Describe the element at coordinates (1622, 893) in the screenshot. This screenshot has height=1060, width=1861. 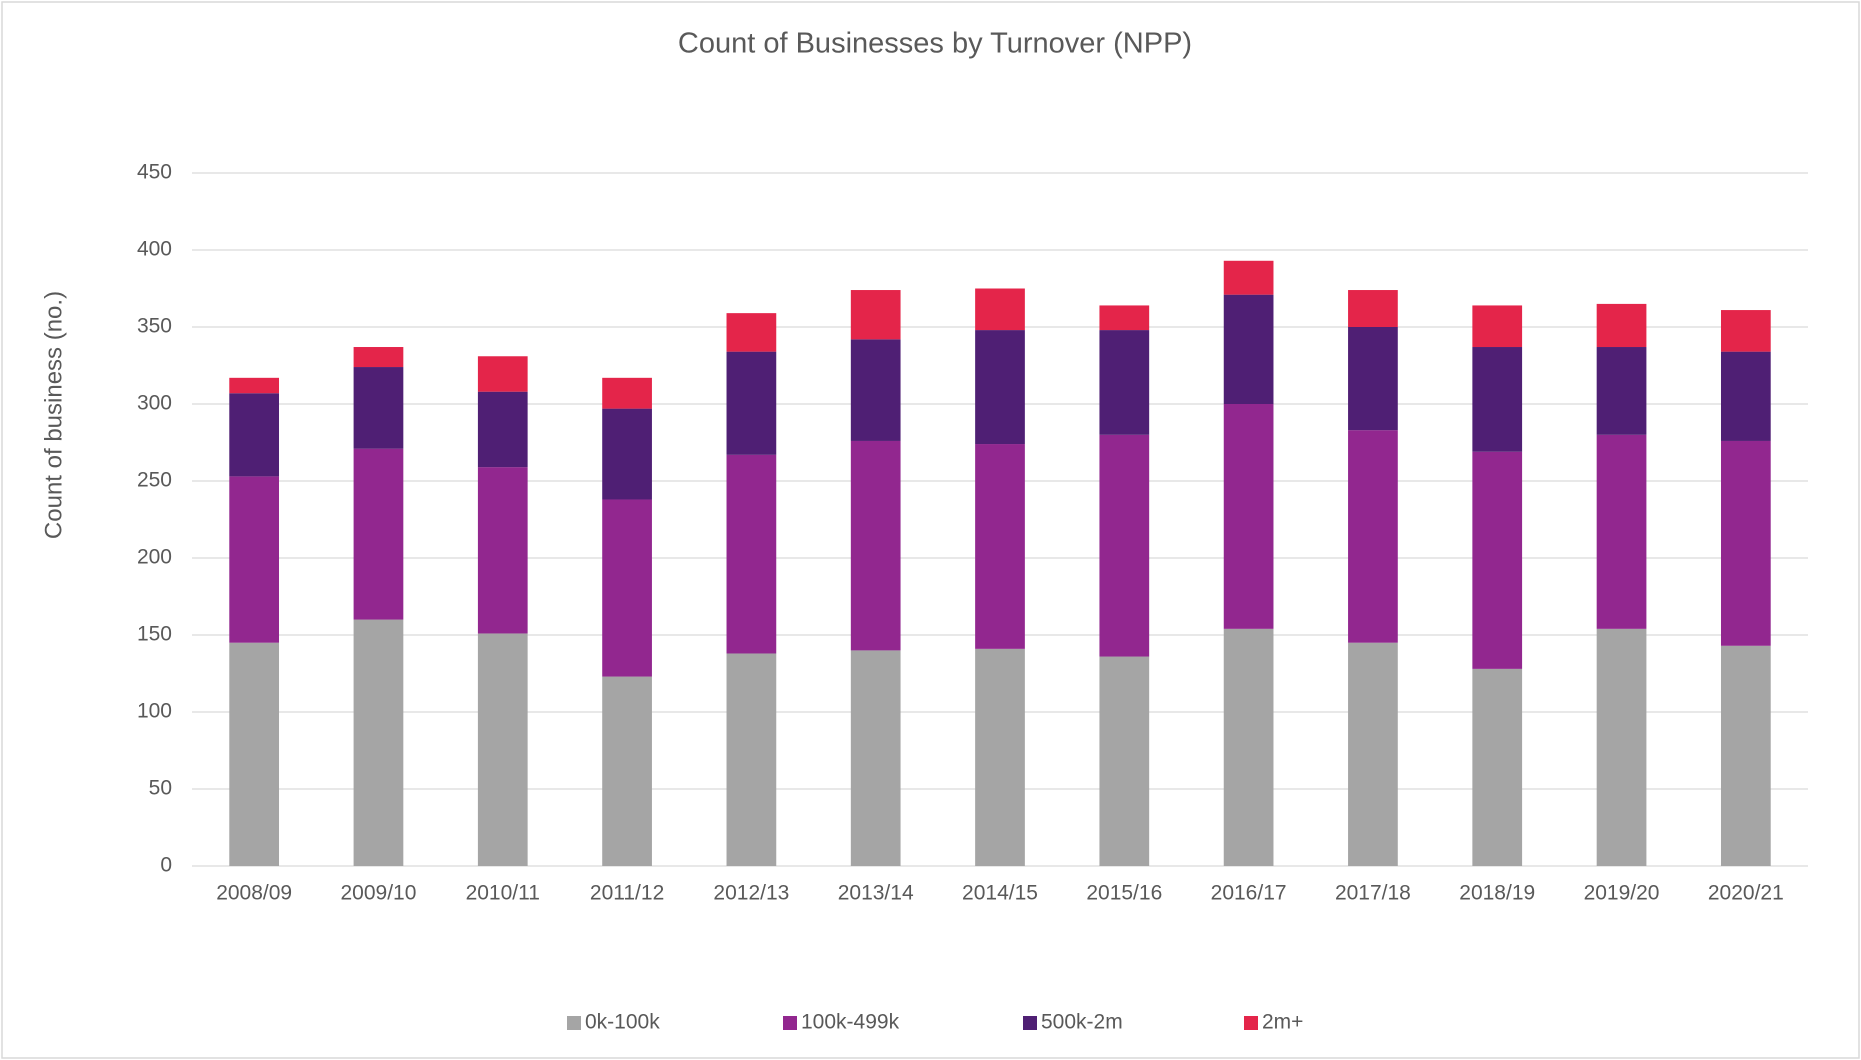
I see `x-tick-label: 2019/20` at that location.